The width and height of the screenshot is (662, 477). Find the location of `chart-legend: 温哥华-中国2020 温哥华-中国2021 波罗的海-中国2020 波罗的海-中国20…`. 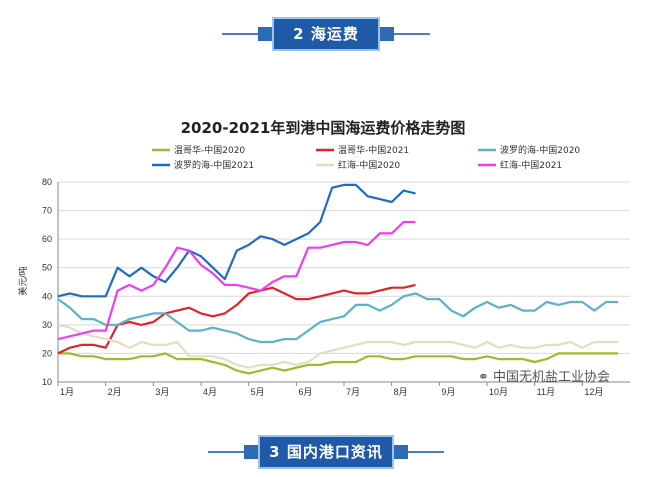

chart-legend: 温哥华-中国2020 温哥华-中国2021 波罗的海-中国2020 波罗的海-中国20… is located at coordinates (366, 157).